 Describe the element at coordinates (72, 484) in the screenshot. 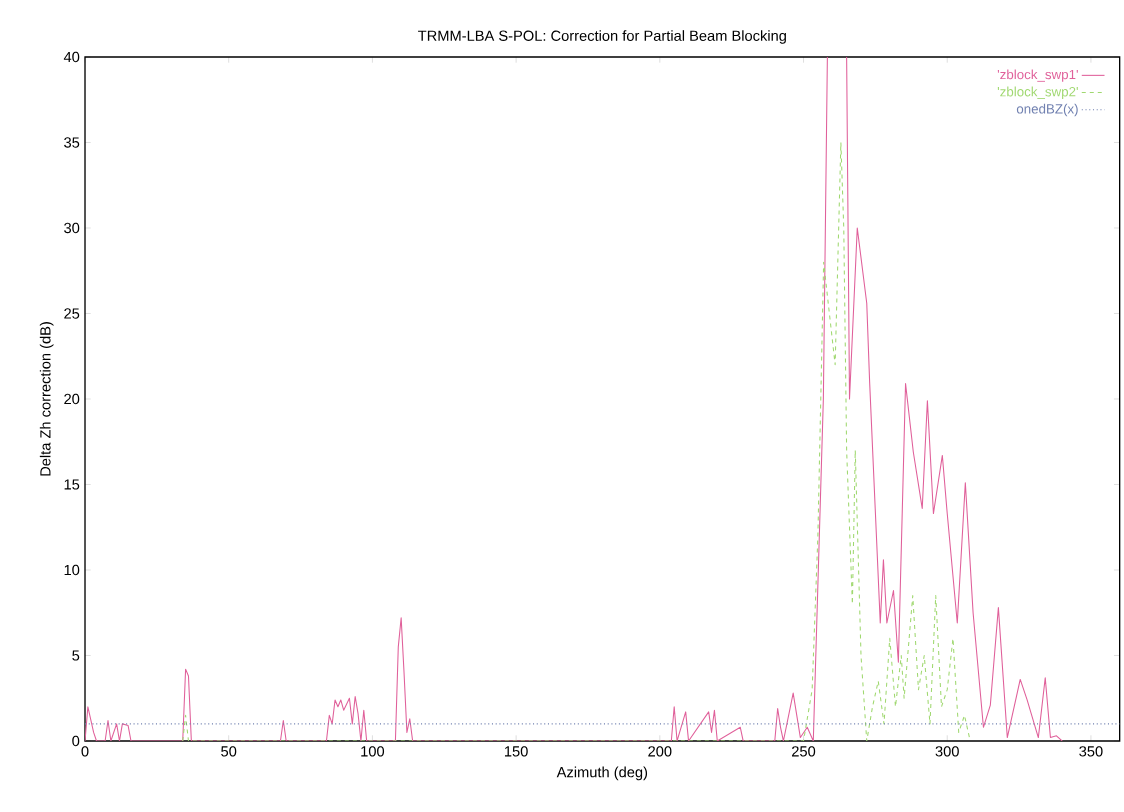

I see `y-tick-label: 15` at that location.